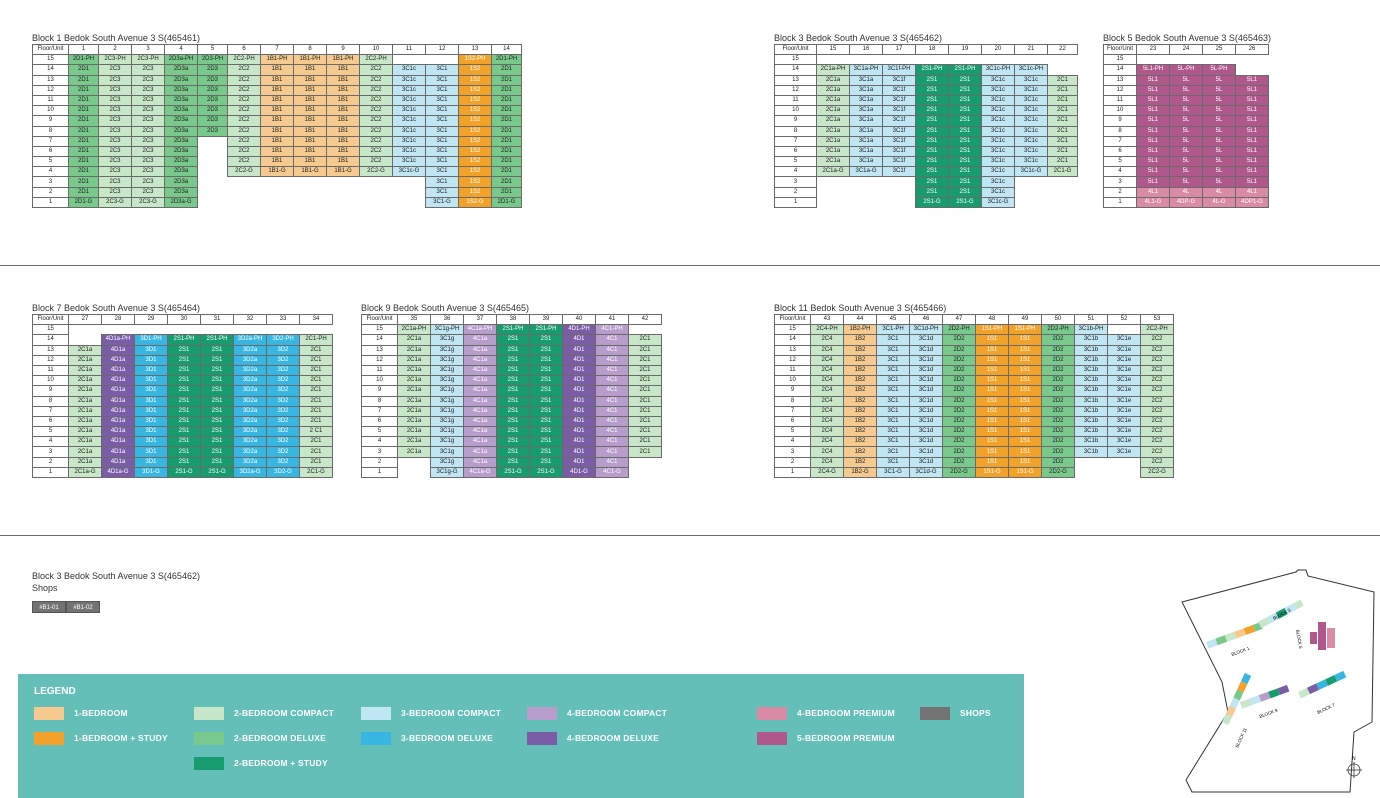  What do you see at coordinates (181, 192) in the screenshot?
I see `unit-cell: 2D3a` at bounding box center [181, 192].